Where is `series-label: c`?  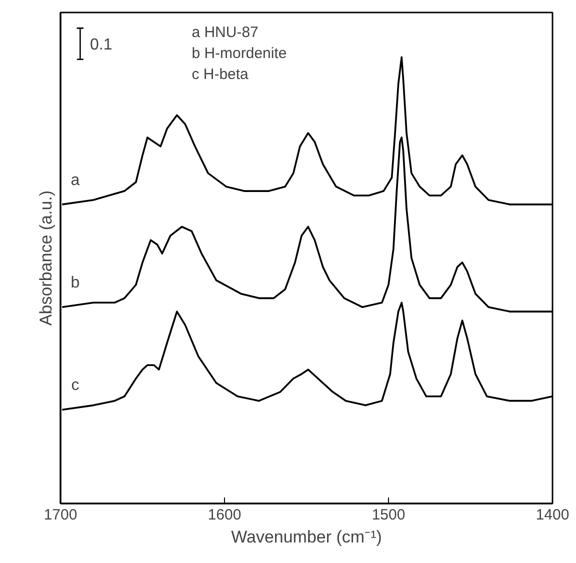
series-label: c is located at coordinates (75, 385).